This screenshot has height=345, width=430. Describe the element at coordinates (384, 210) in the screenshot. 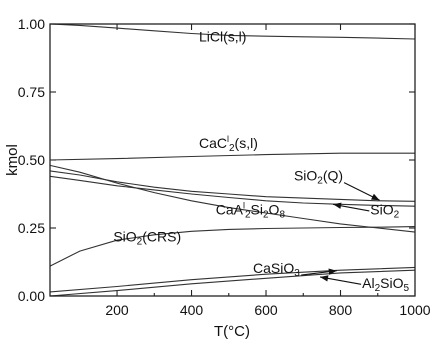

I see `series-annotation: SiO2` at that location.